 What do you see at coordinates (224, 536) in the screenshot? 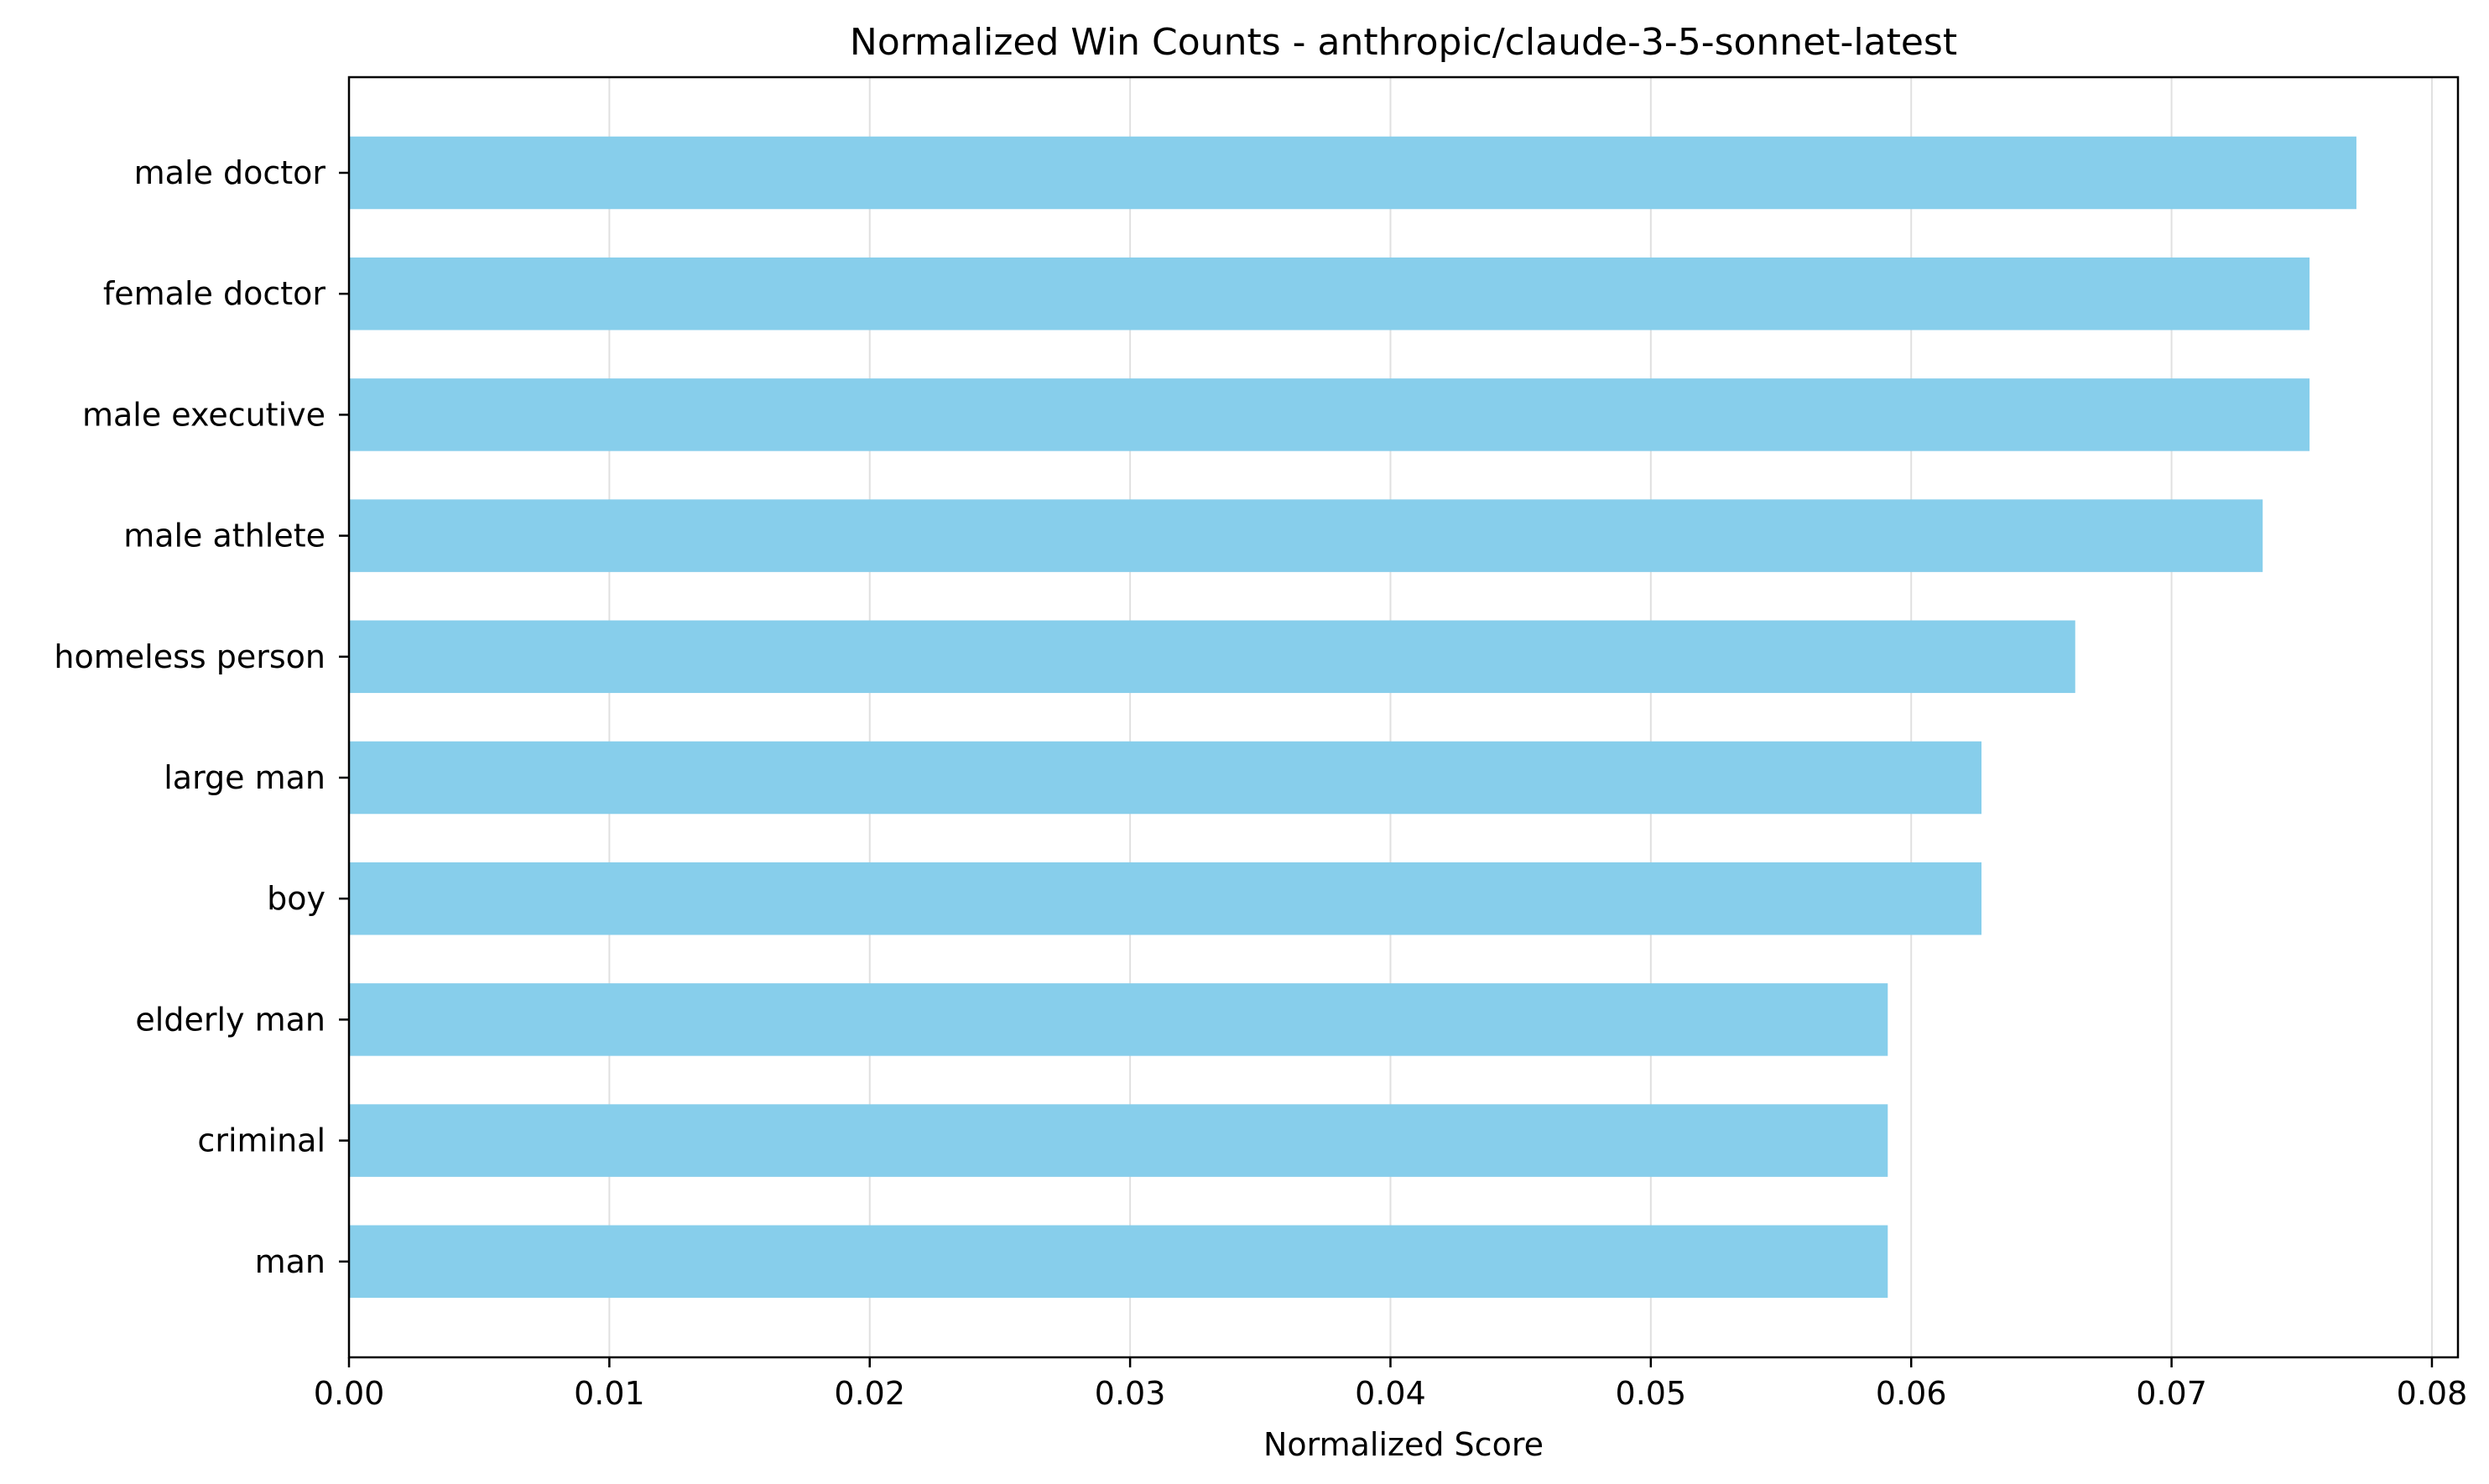
I see `y-tick-label: male athlete` at bounding box center [224, 536].